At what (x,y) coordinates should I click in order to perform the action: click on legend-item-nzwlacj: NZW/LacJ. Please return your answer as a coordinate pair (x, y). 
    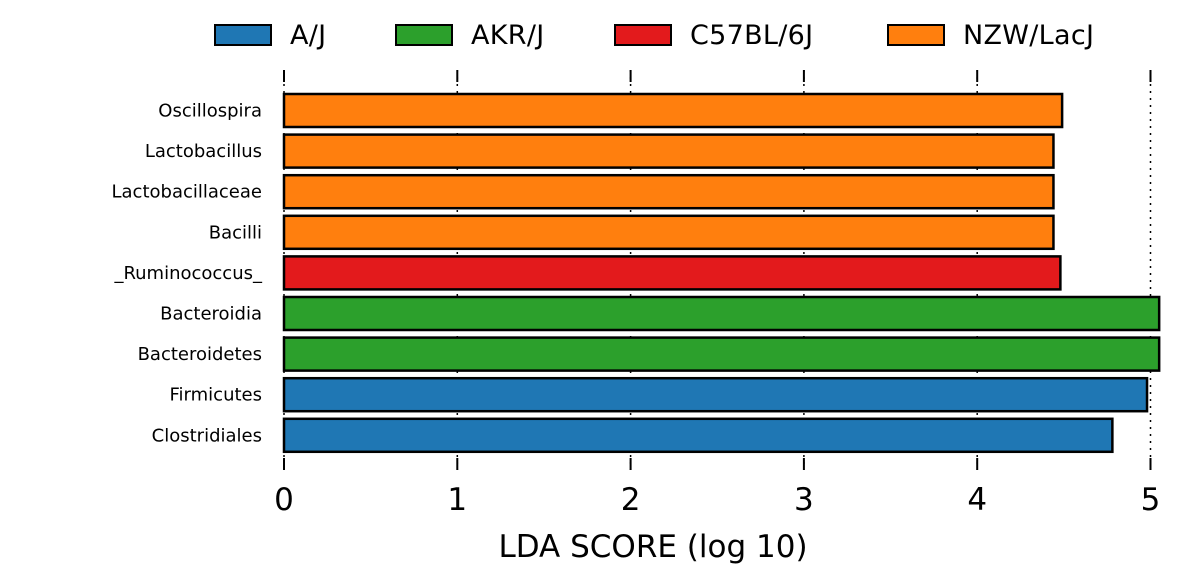
    Looking at the image, I should click on (991, 35).